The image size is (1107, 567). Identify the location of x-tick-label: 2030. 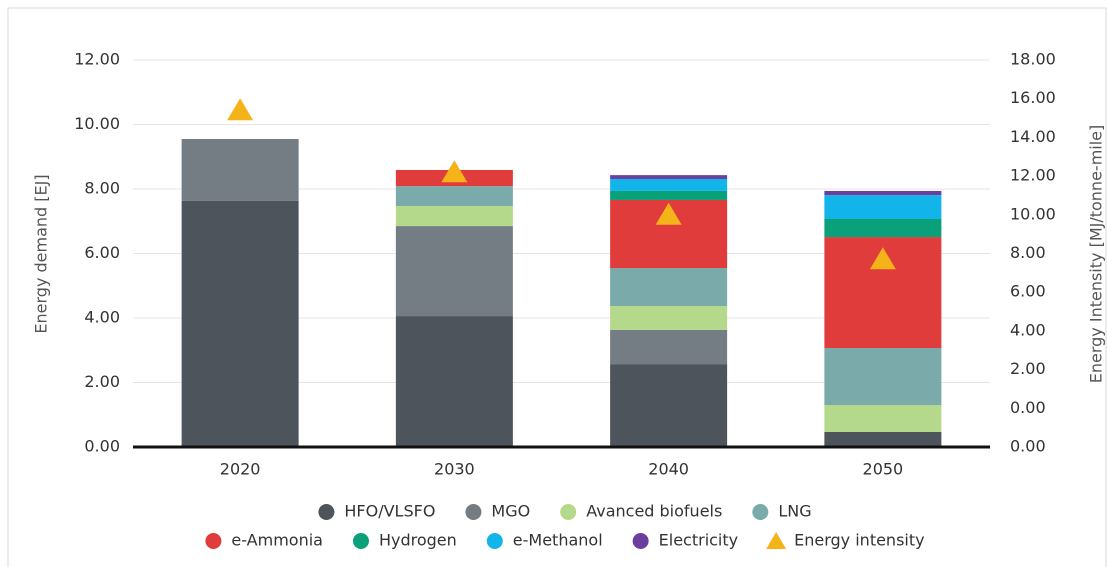
(454, 469).